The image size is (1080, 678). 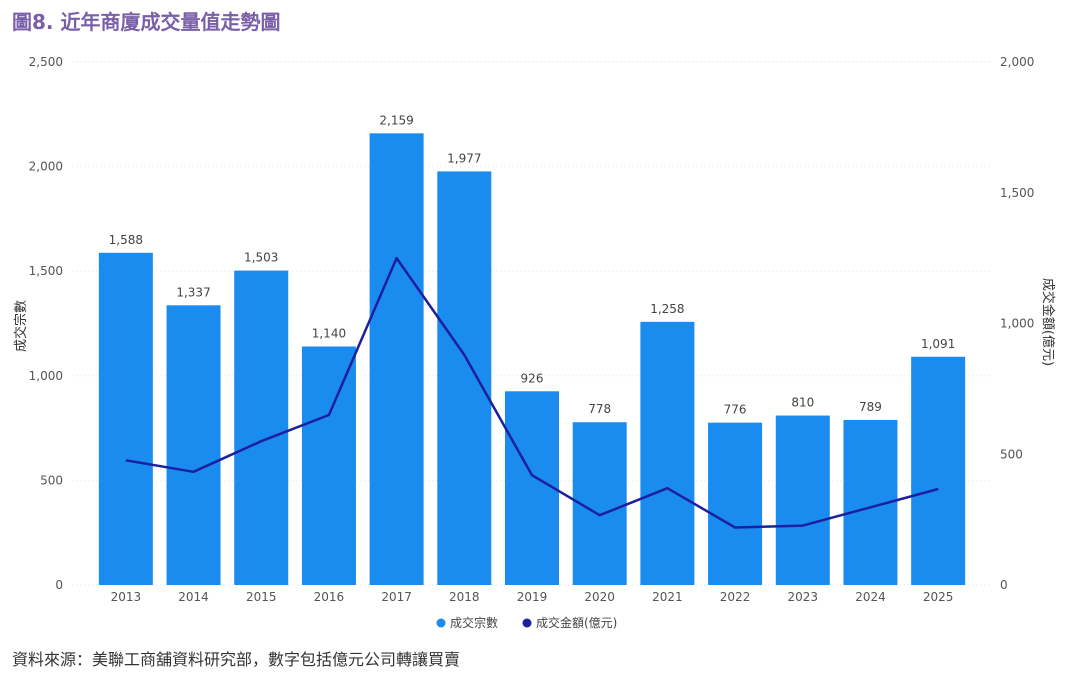 I want to click on x-tick-label: 2019, so click(x=532, y=597).